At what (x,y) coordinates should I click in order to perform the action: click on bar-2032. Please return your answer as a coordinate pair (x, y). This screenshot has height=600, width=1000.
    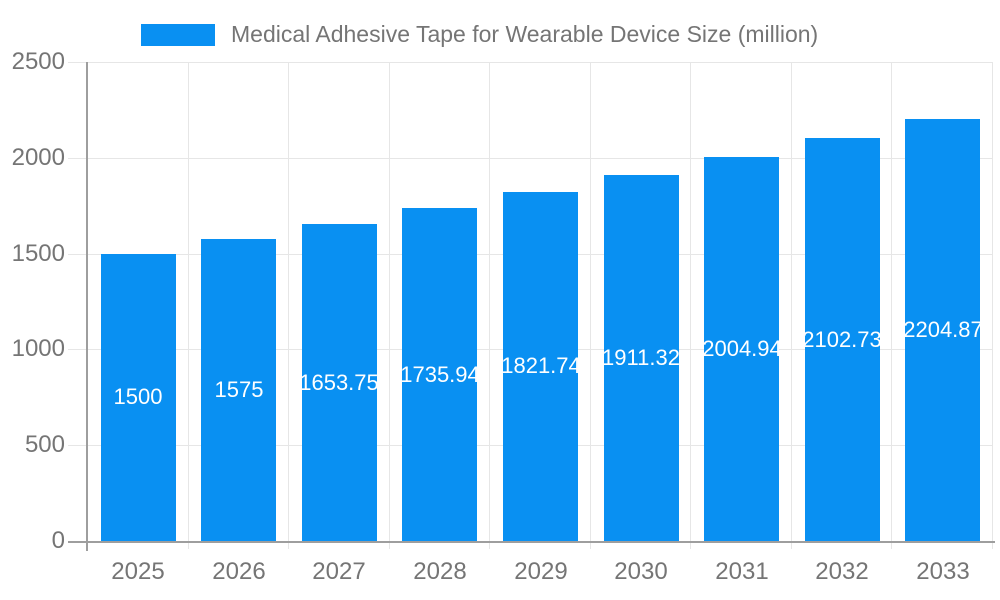
    Looking at the image, I should click on (842, 339).